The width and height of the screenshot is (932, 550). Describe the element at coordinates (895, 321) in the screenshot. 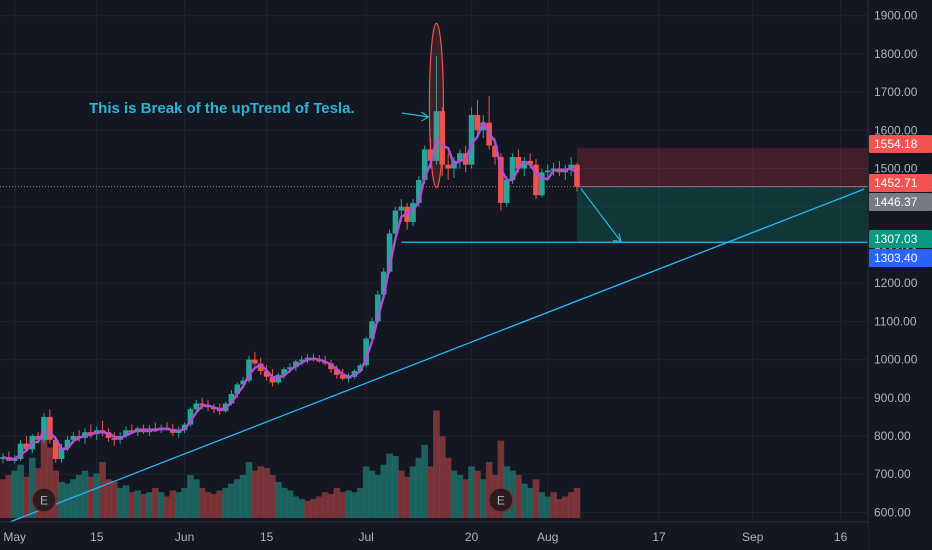

I see `price-tick-label: 1100.00` at that location.